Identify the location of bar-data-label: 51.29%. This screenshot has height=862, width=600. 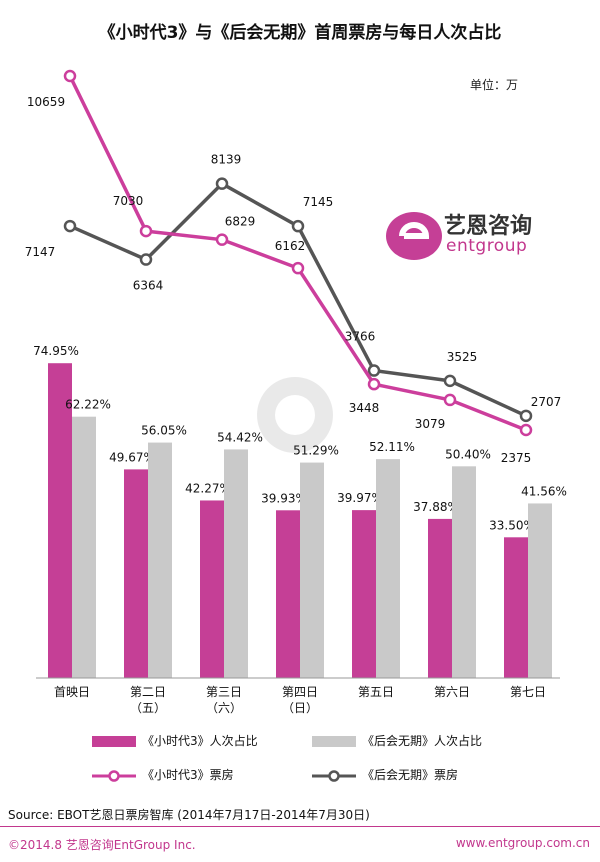
(316, 451).